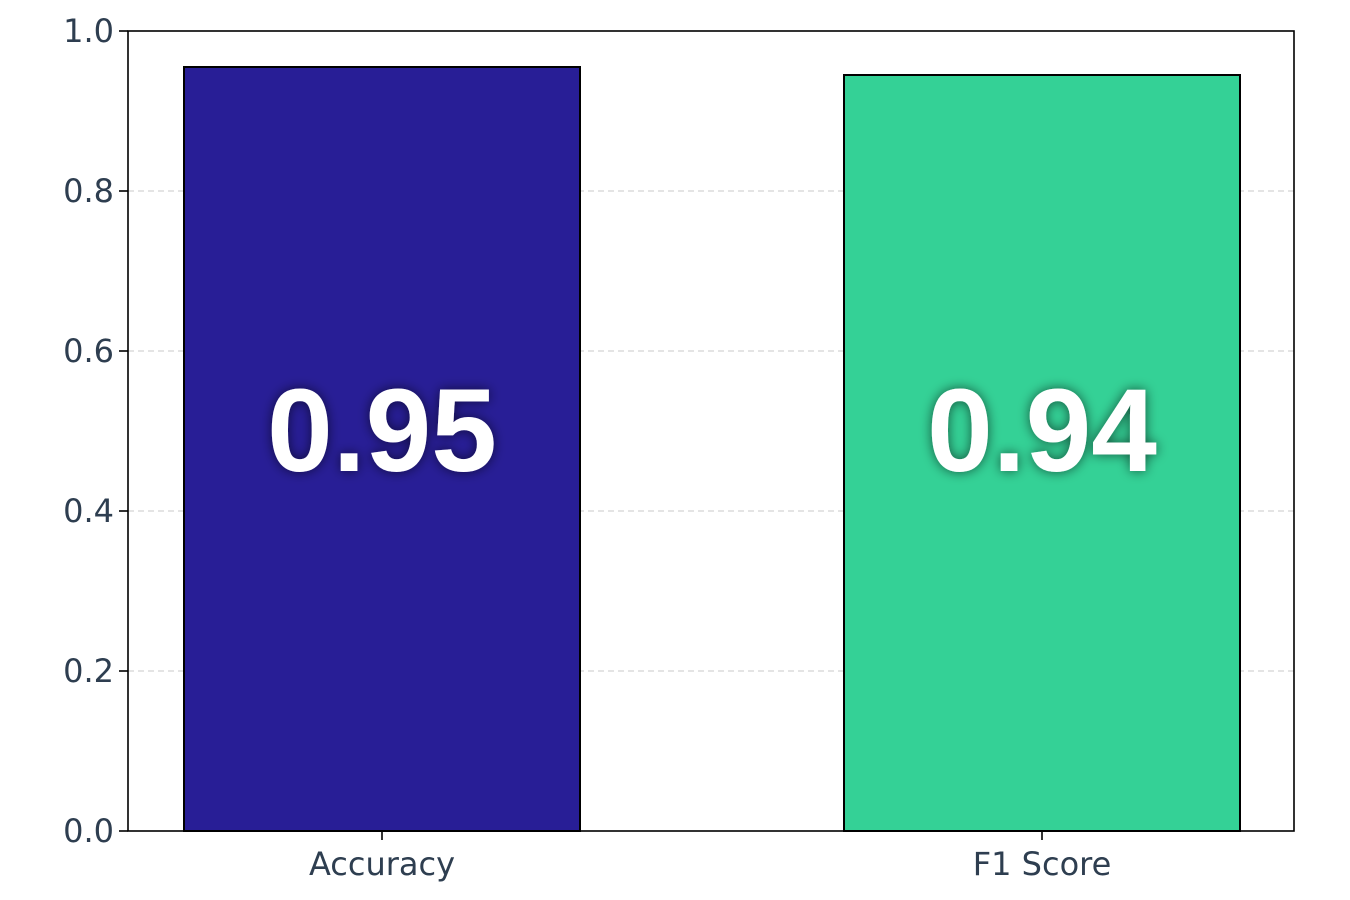  Describe the element at coordinates (95, 431) in the screenshot. I see `y-axis: 0.0 0.2 0.4 0.6 0.8 1.0` at that location.